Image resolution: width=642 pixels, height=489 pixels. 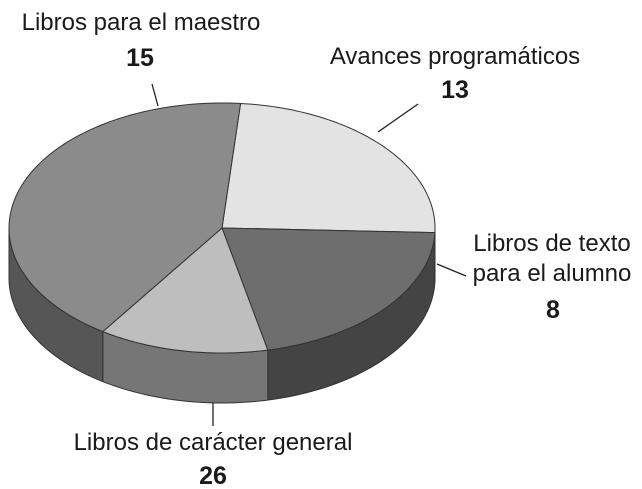 What do you see at coordinates (213, 442) in the screenshot?
I see `category-label: Libros de carácter general` at bounding box center [213, 442].